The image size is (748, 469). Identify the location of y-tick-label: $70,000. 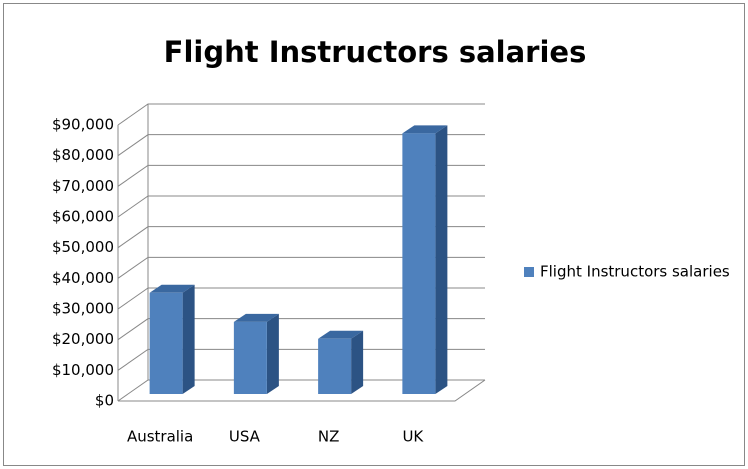
(83, 186).